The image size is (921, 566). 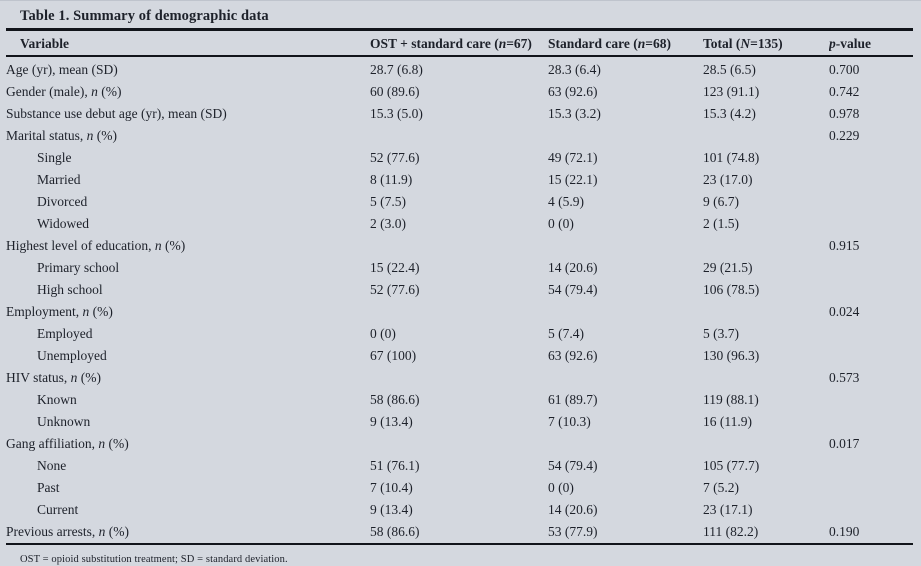 What do you see at coordinates (393, 355) in the screenshot?
I see `value-cell: 67 (100)` at bounding box center [393, 355].